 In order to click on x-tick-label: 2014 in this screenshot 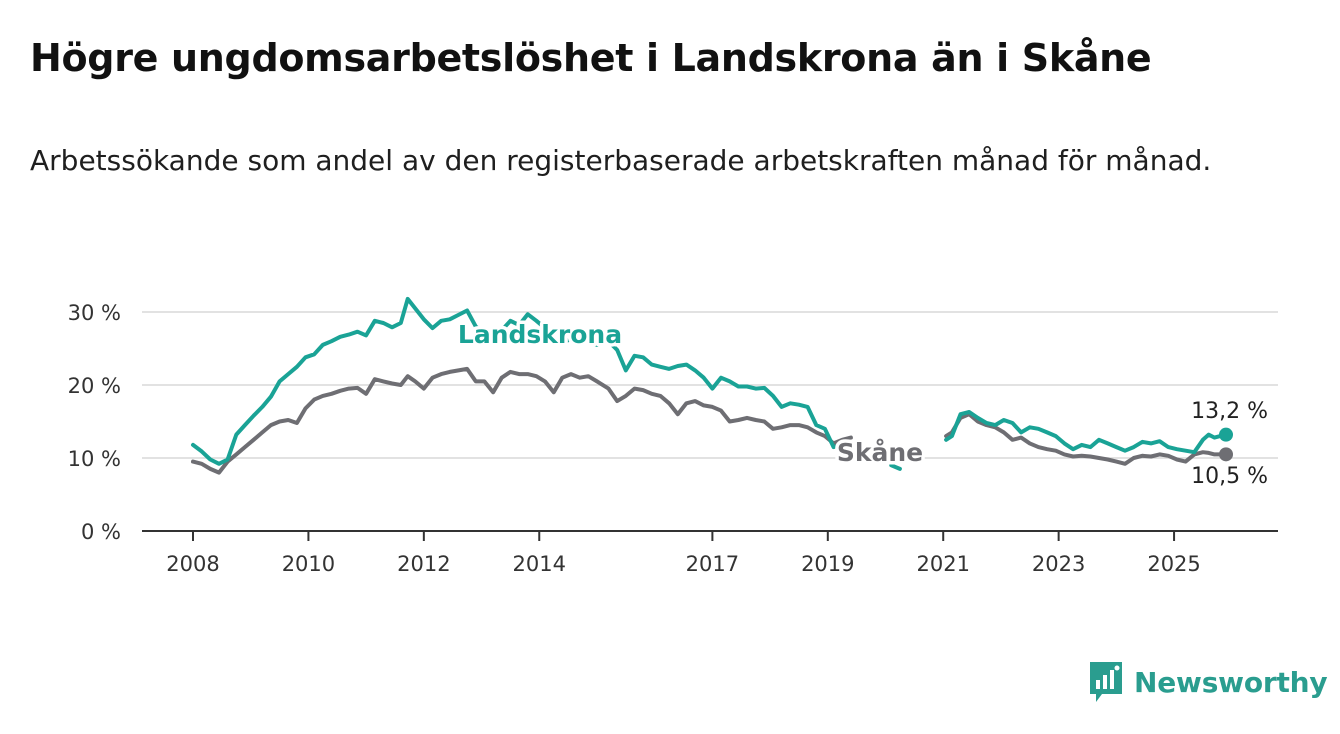, I will do `click(539, 564)`.